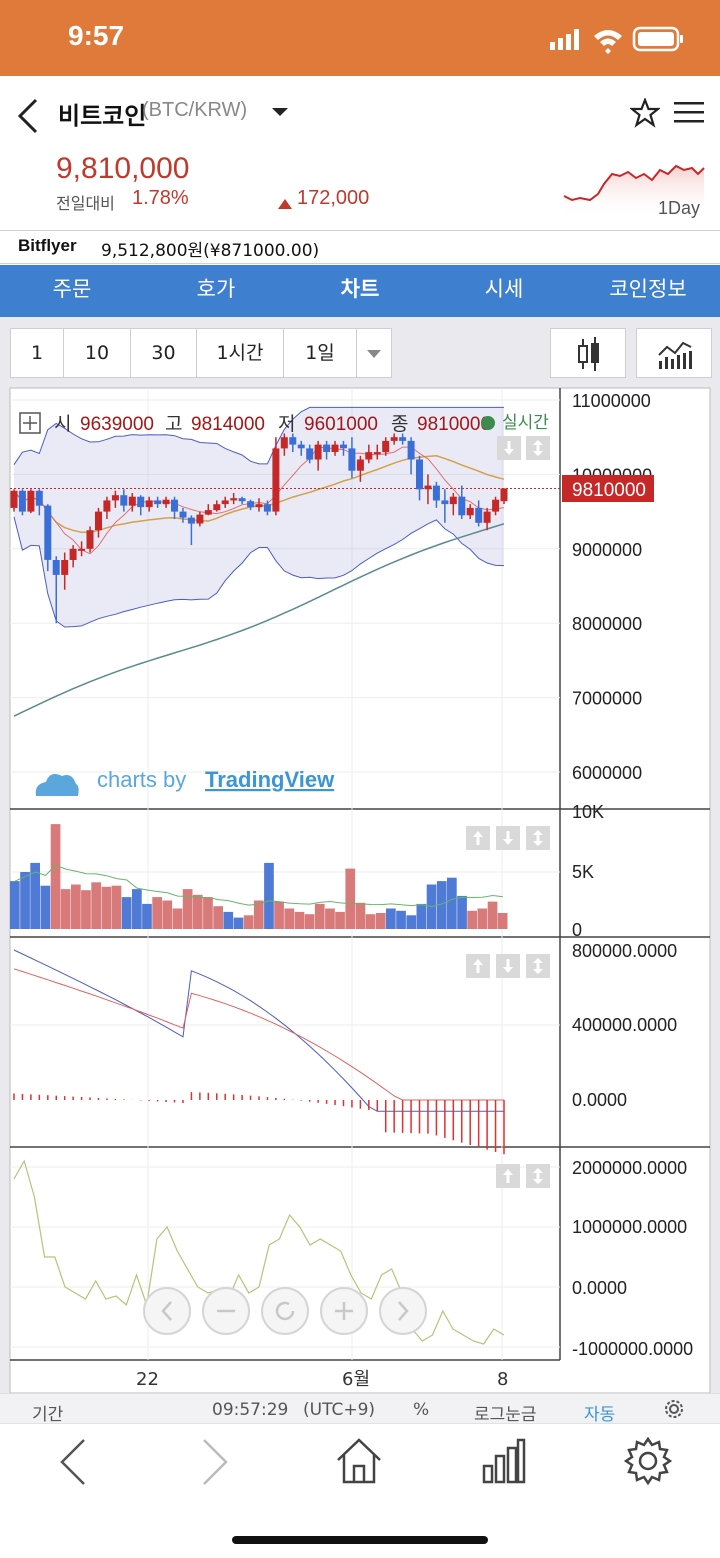 Image resolution: width=720 pixels, height=1558 pixels. I want to click on timeframe-10min: 10, so click(97, 353).